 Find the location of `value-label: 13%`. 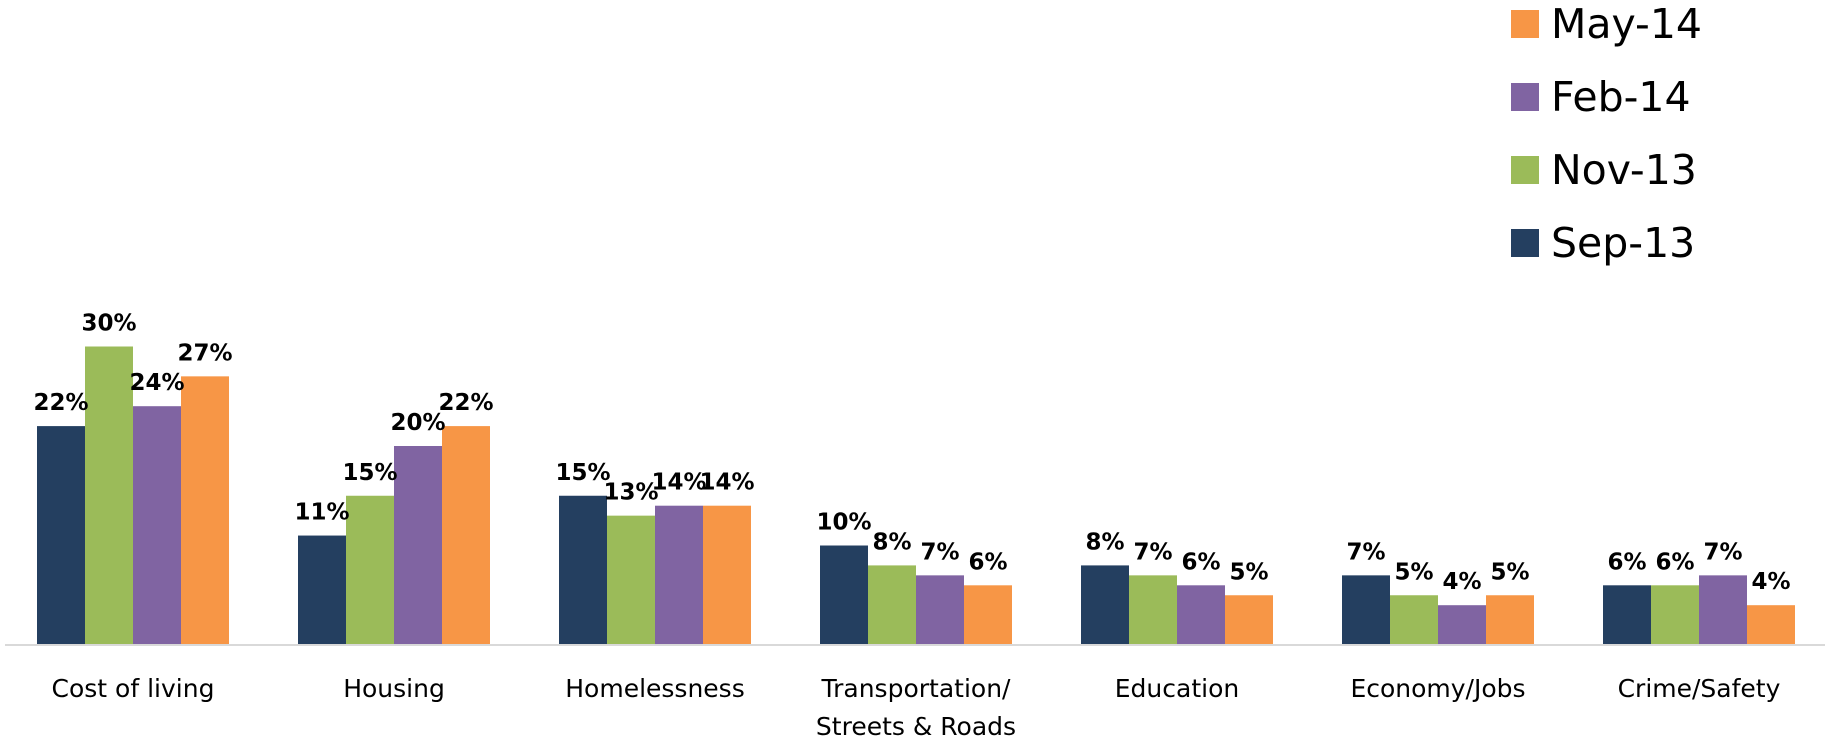

value-label: 13% is located at coordinates (630, 493).